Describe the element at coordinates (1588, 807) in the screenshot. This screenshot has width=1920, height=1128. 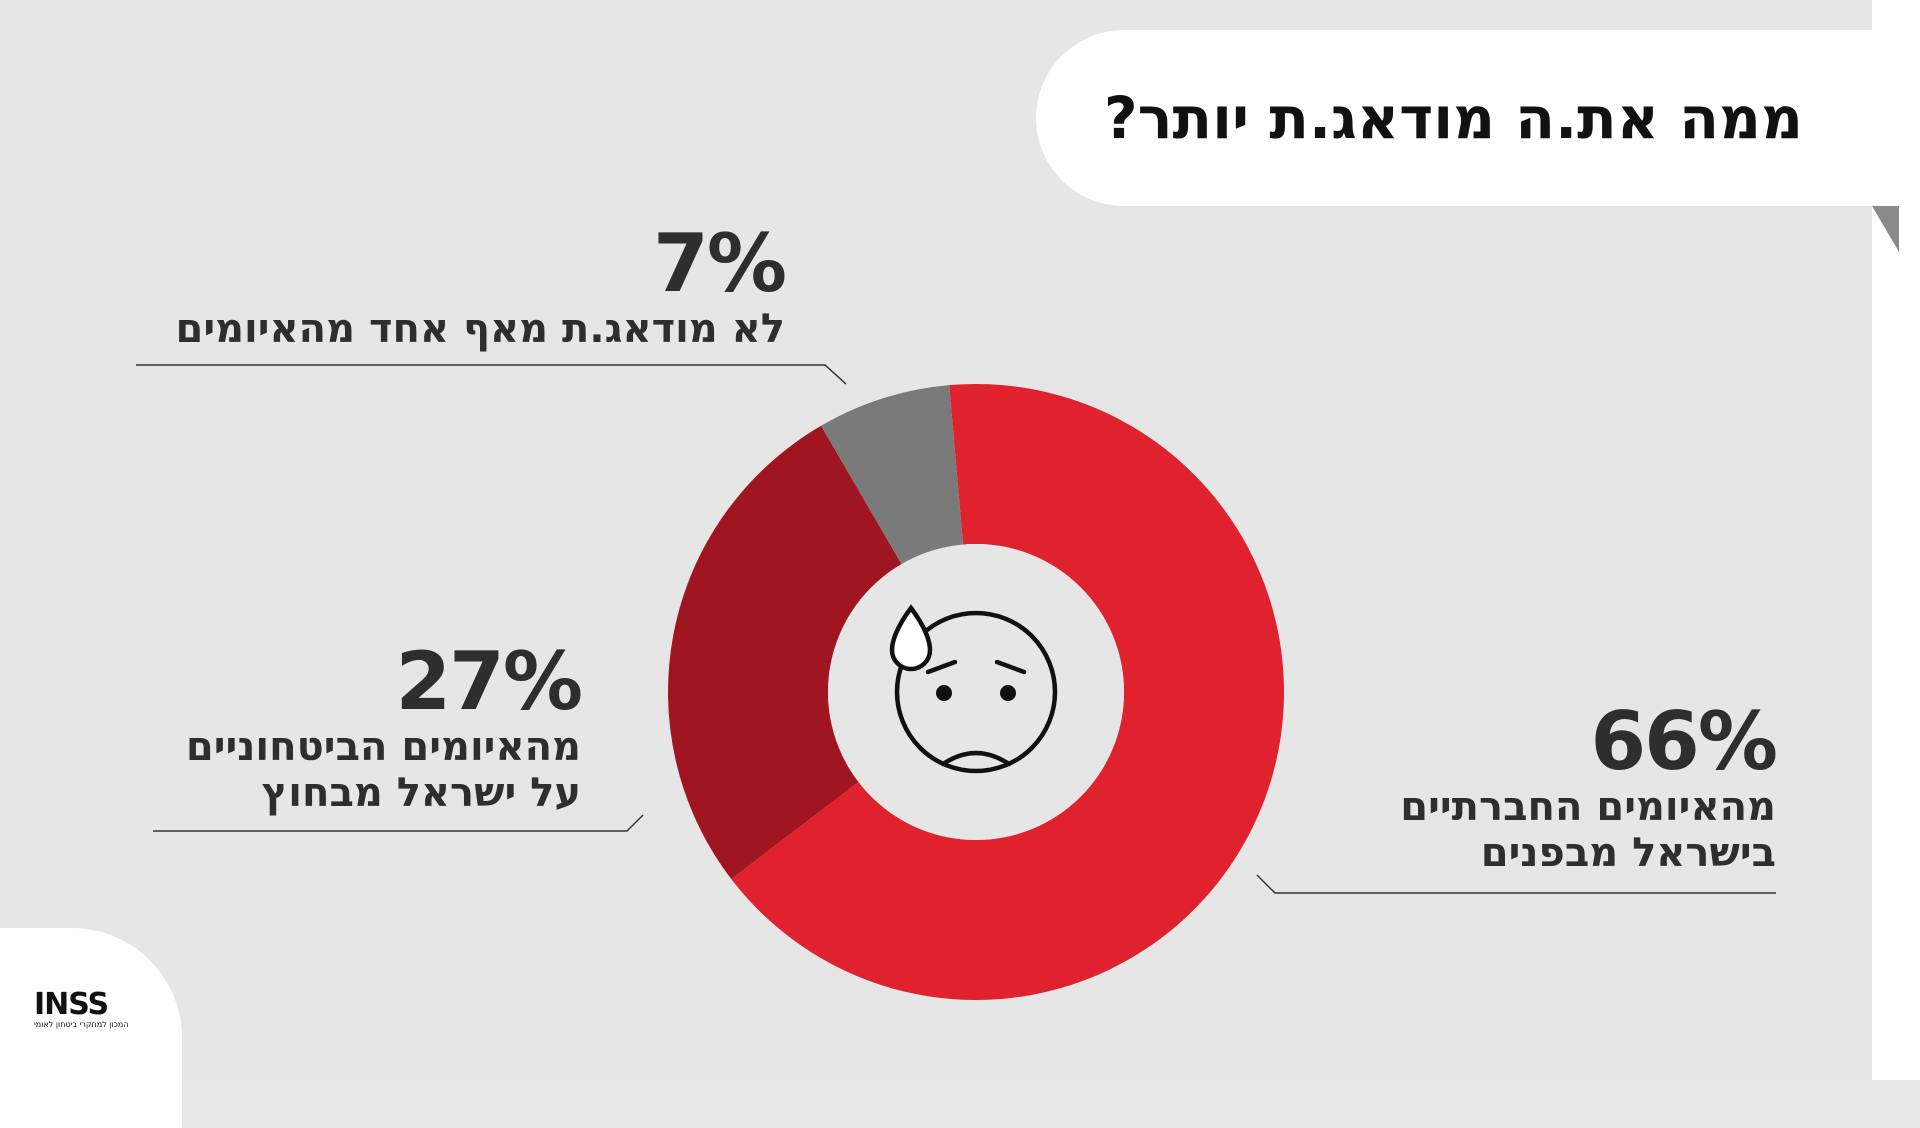
I see `desc-internal-line1: מהאיומים החברתיים` at that location.